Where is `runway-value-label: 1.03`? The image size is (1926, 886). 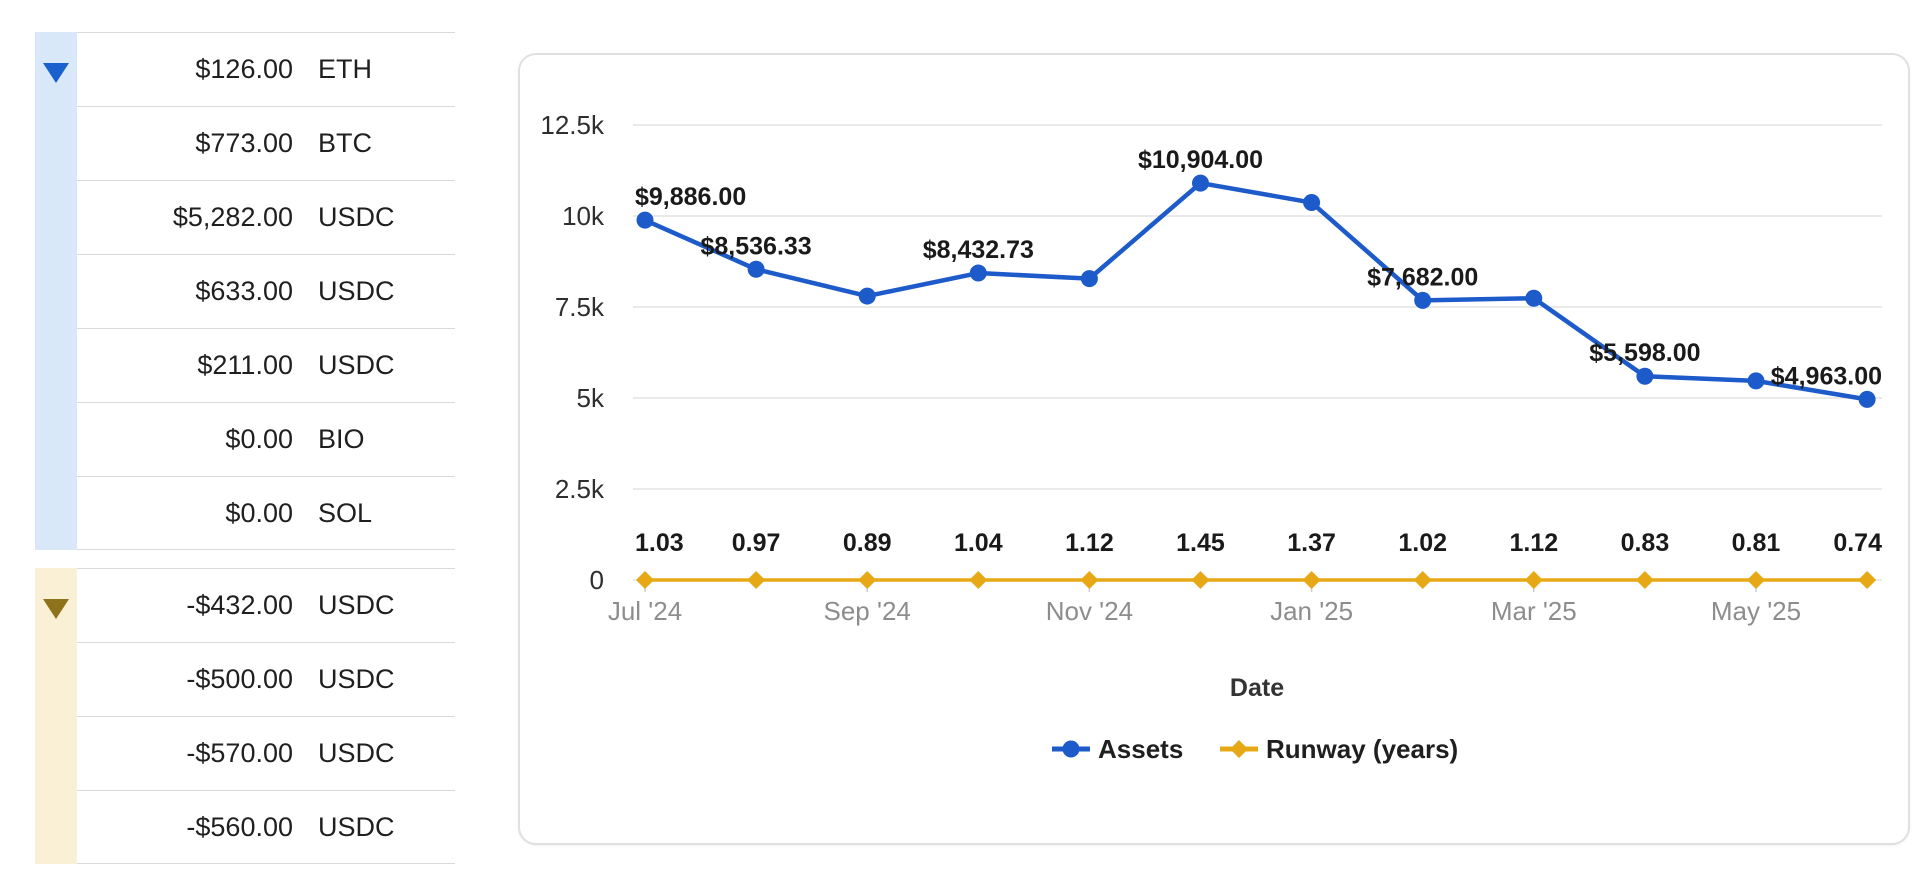
runway-value-label: 1.03 is located at coordinates (659, 543).